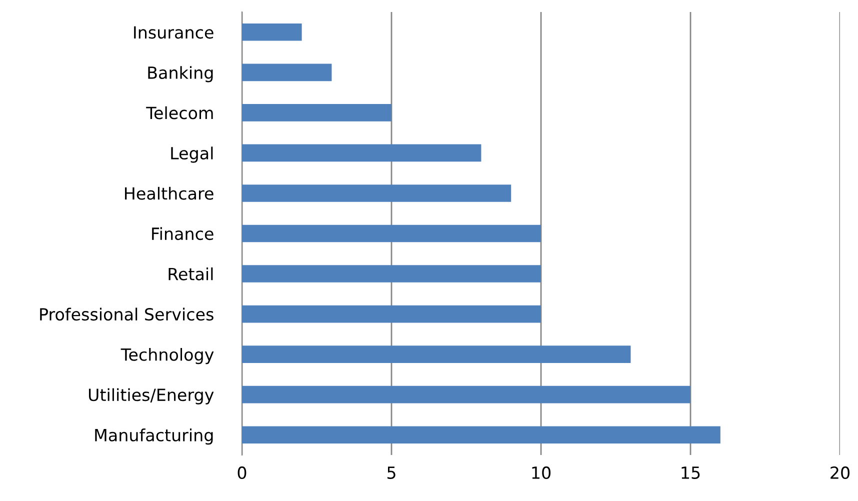 The image size is (858, 501). What do you see at coordinates (169, 193) in the screenshot?
I see `y-tick-label: Healthcare` at bounding box center [169, 193].